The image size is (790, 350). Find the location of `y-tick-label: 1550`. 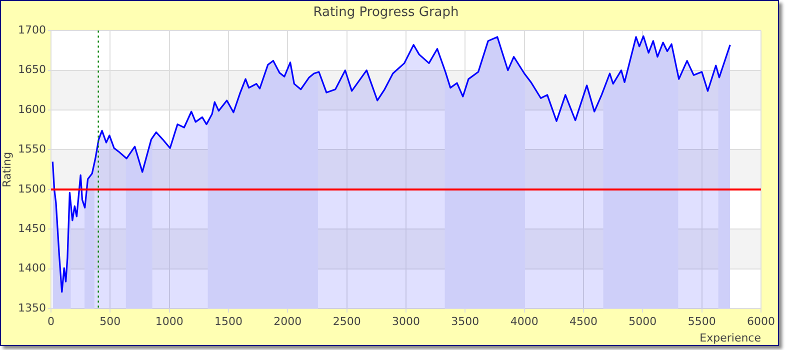

y-tick-label: 1550 is located at coordinates (32, 149).